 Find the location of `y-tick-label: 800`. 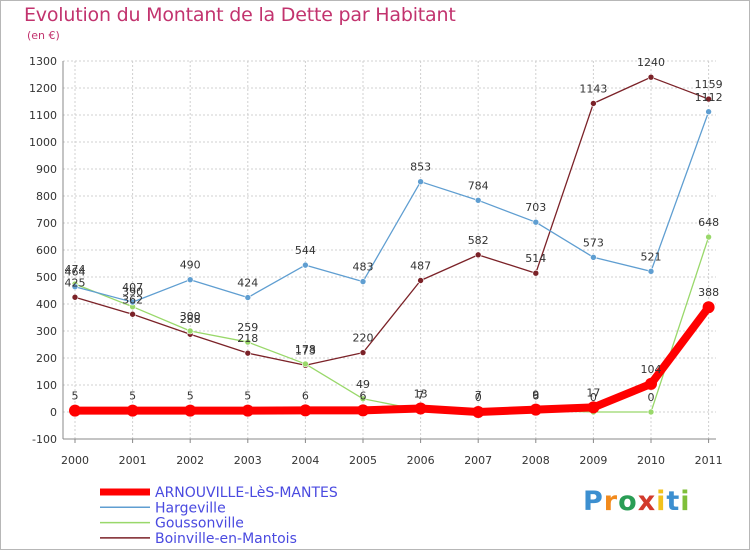

y-tick-label: 800 is located at coordinates (46, 196).